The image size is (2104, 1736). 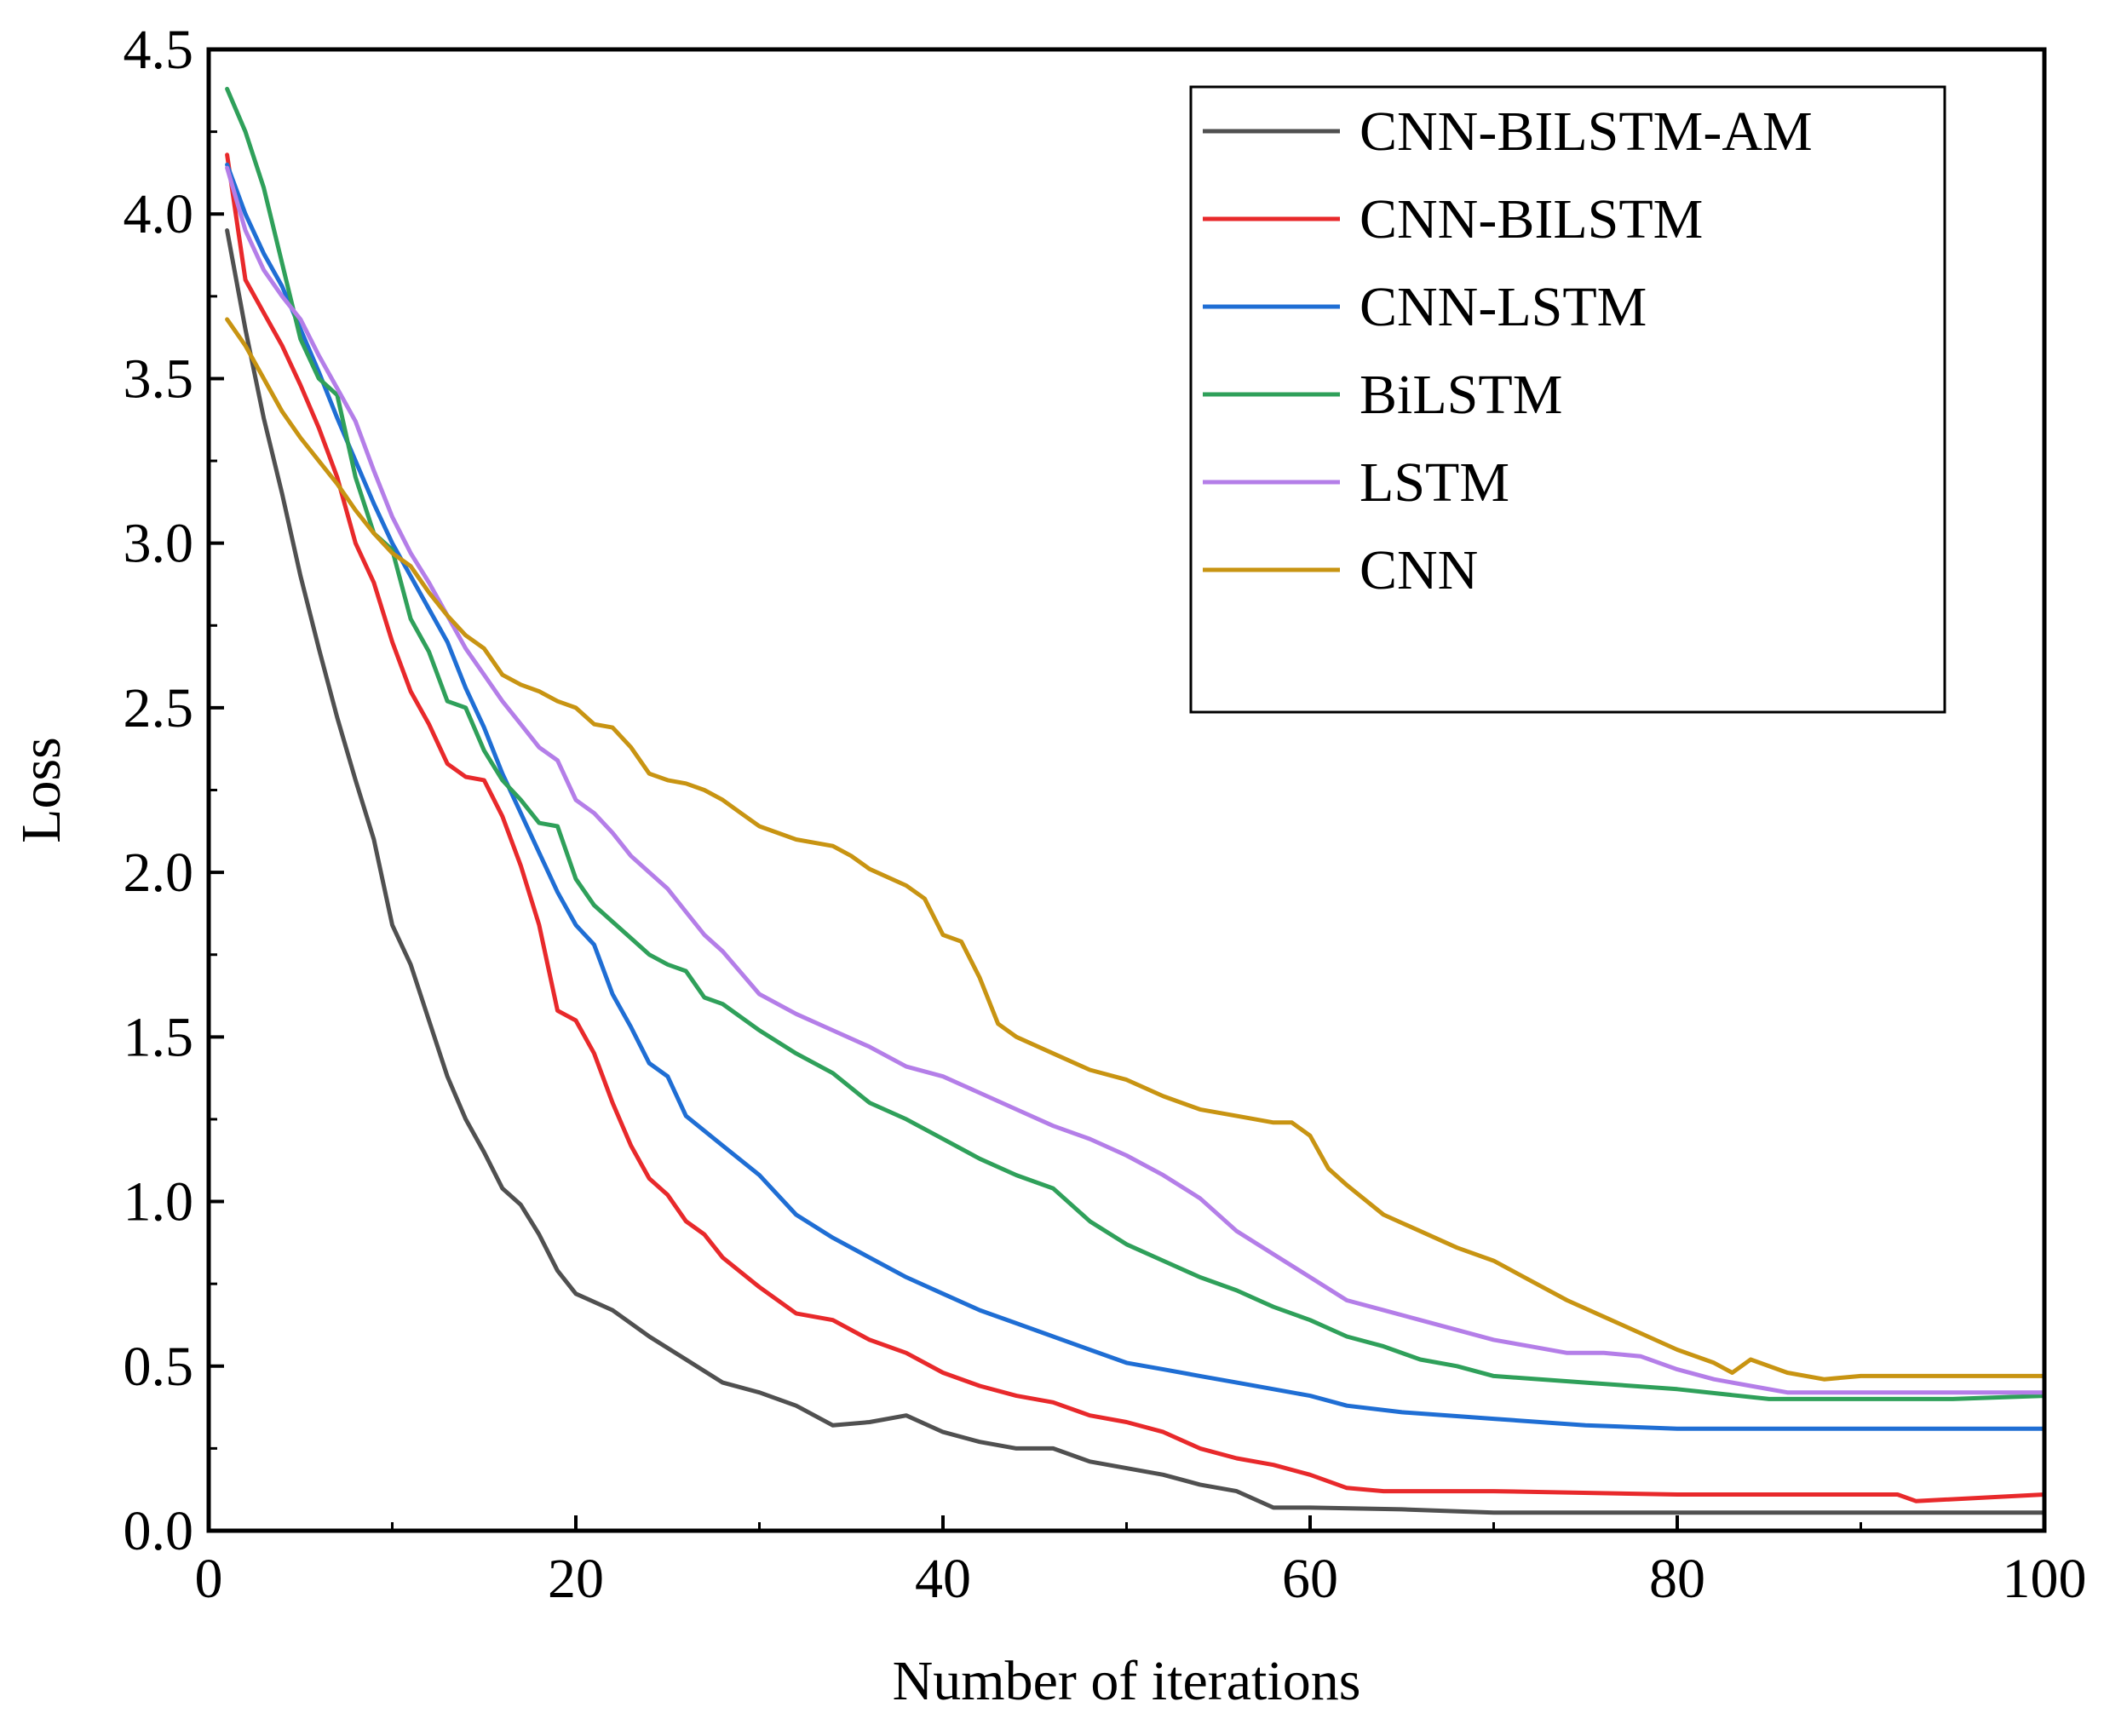 What do you see at coordinates (159, 1531) in the screenshot?
I see `y-tick-label: 0.0` at bounding box center [159, 1531].